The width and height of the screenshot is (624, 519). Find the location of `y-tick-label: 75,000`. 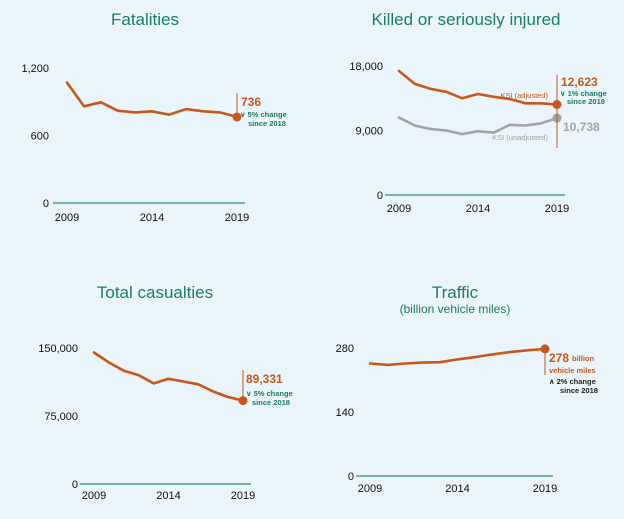

y-tick-label: 75,000 is located at coordinates (61, 417).